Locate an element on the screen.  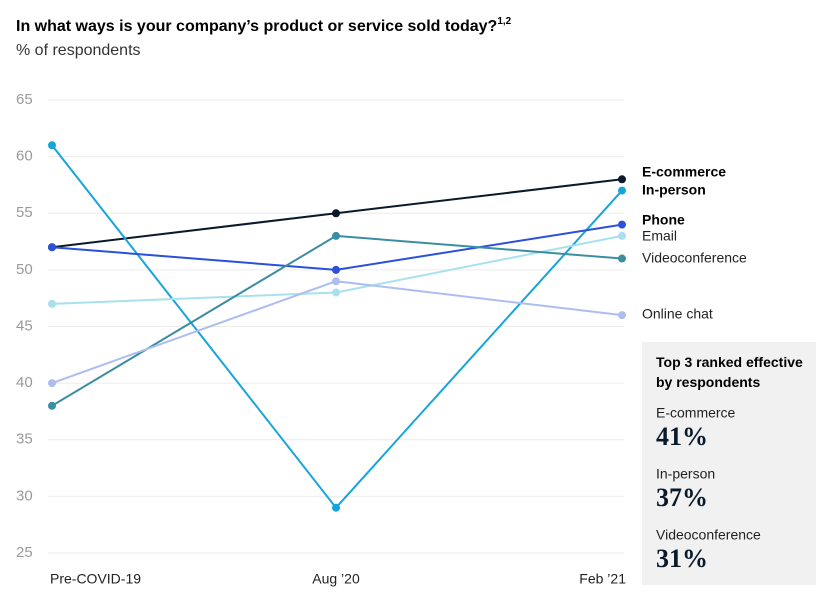
panel-box is located at coordinates (729, 463).